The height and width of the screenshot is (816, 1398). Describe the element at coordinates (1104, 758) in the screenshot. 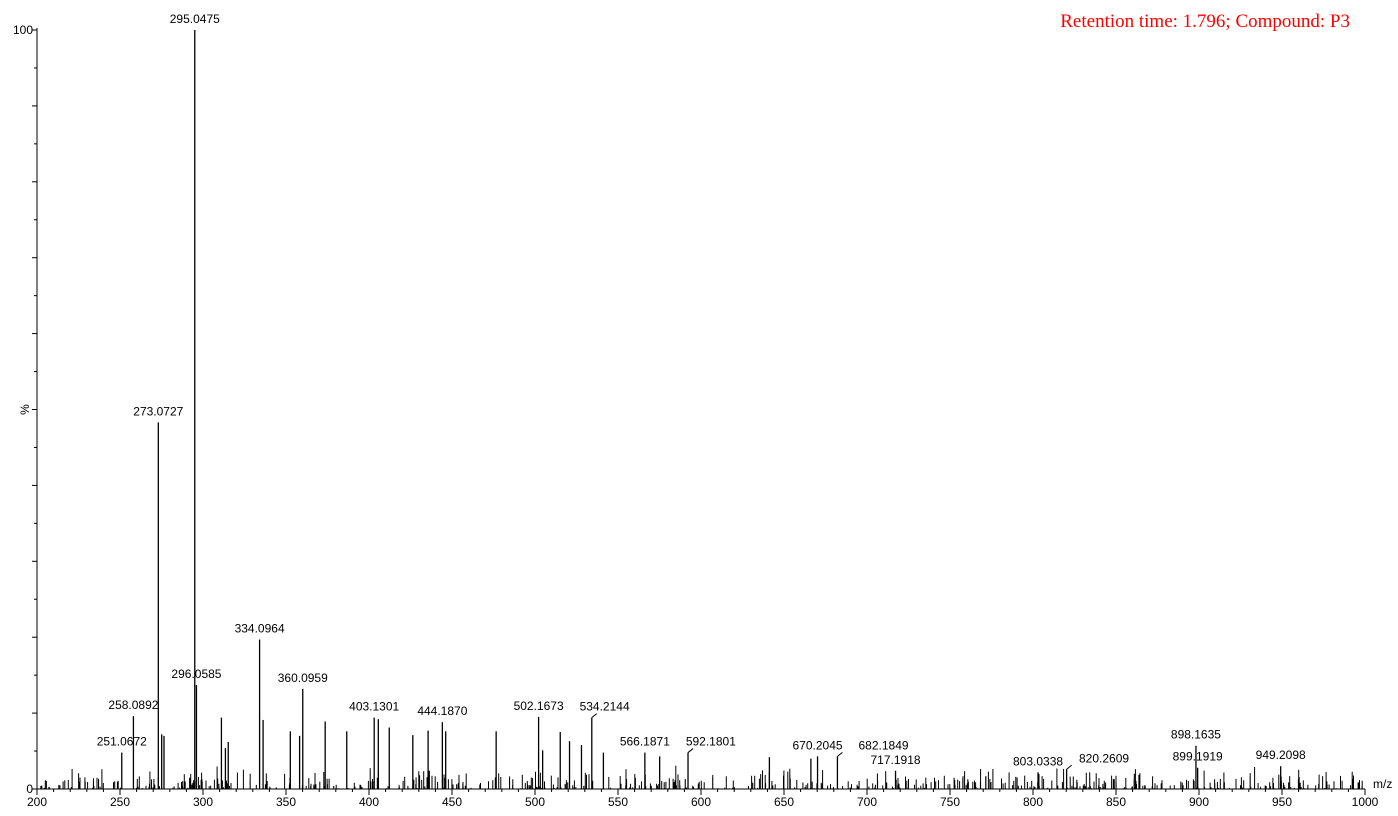

I see `peak-label: 820.2609` at that location.